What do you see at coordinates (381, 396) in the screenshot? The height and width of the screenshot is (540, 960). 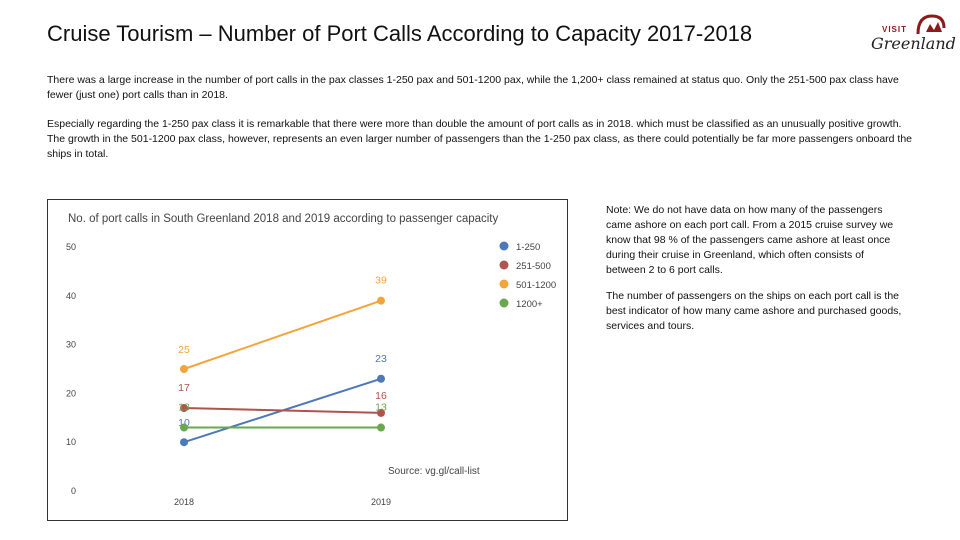 I see `data-label: 16` at bounding box center [381, 396].